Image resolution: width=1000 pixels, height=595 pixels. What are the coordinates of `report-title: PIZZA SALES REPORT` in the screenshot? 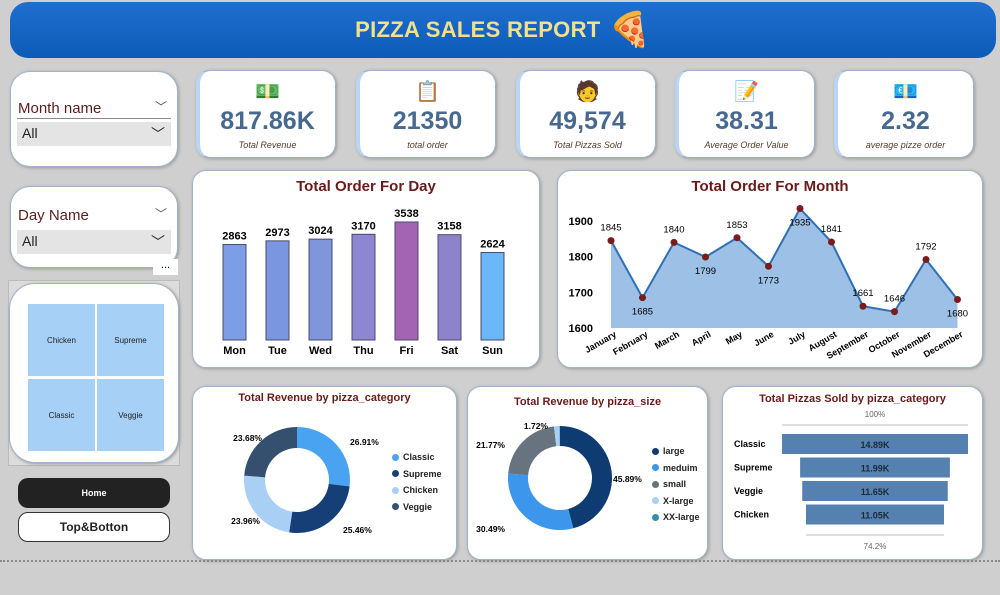 It's located at (478, 29).